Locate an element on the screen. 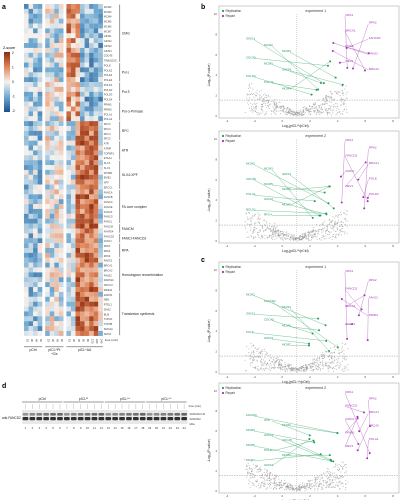  replication-point is located at coordinates (337, 347).